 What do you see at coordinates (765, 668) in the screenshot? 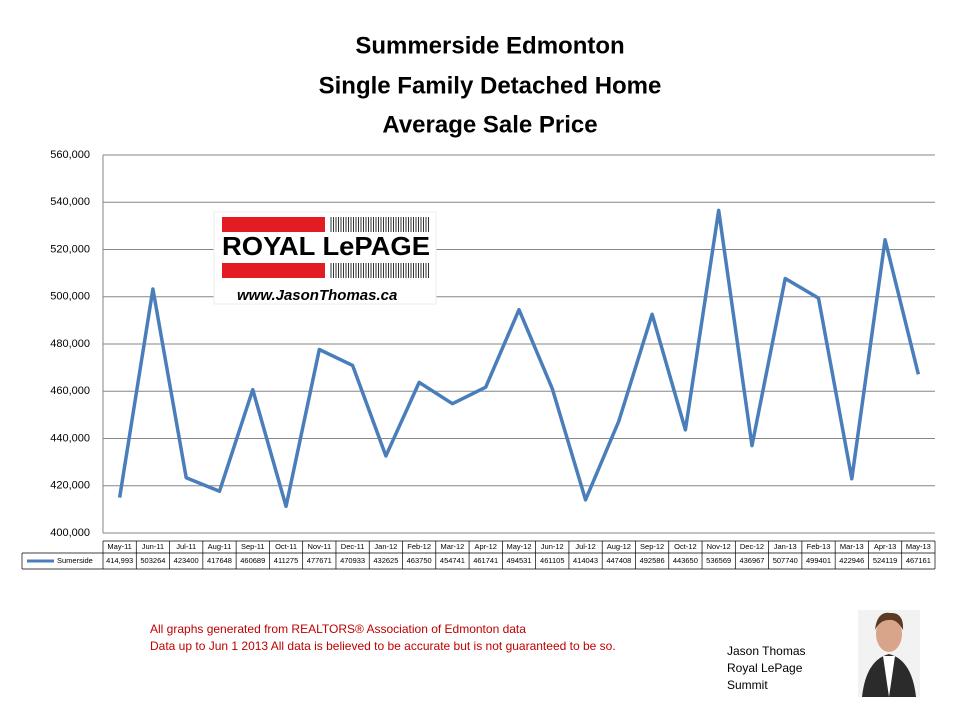
I see `author-line: Royal LePage` at bounding box center [765, 668].